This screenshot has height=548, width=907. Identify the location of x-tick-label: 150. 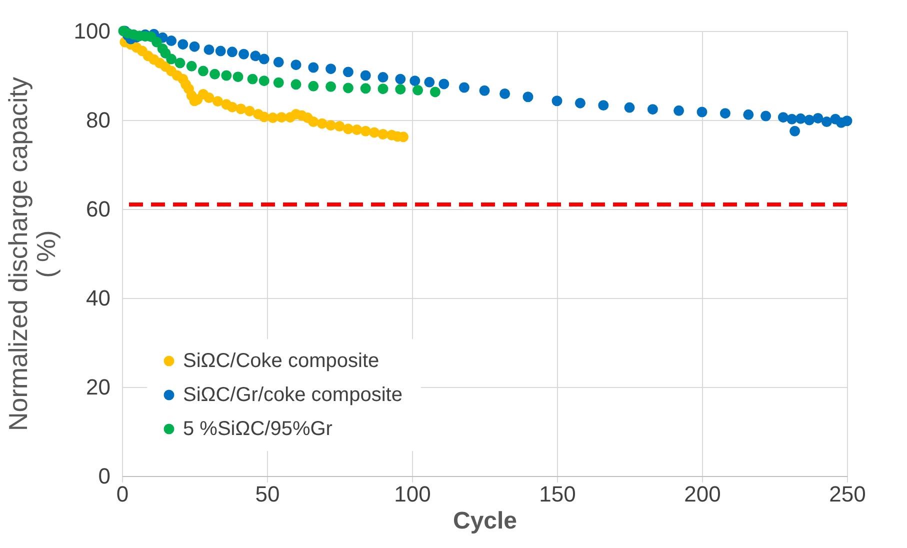
(557, 494).